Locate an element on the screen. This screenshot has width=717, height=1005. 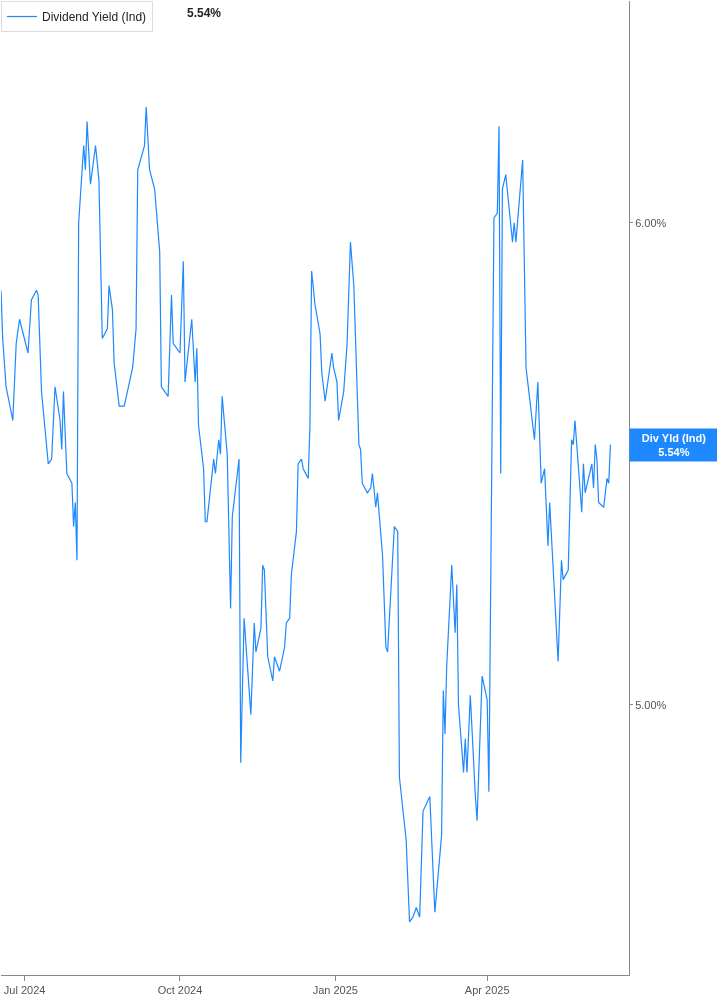
x-tick-label: Oct 2024 is located at coordinates (180, 990).